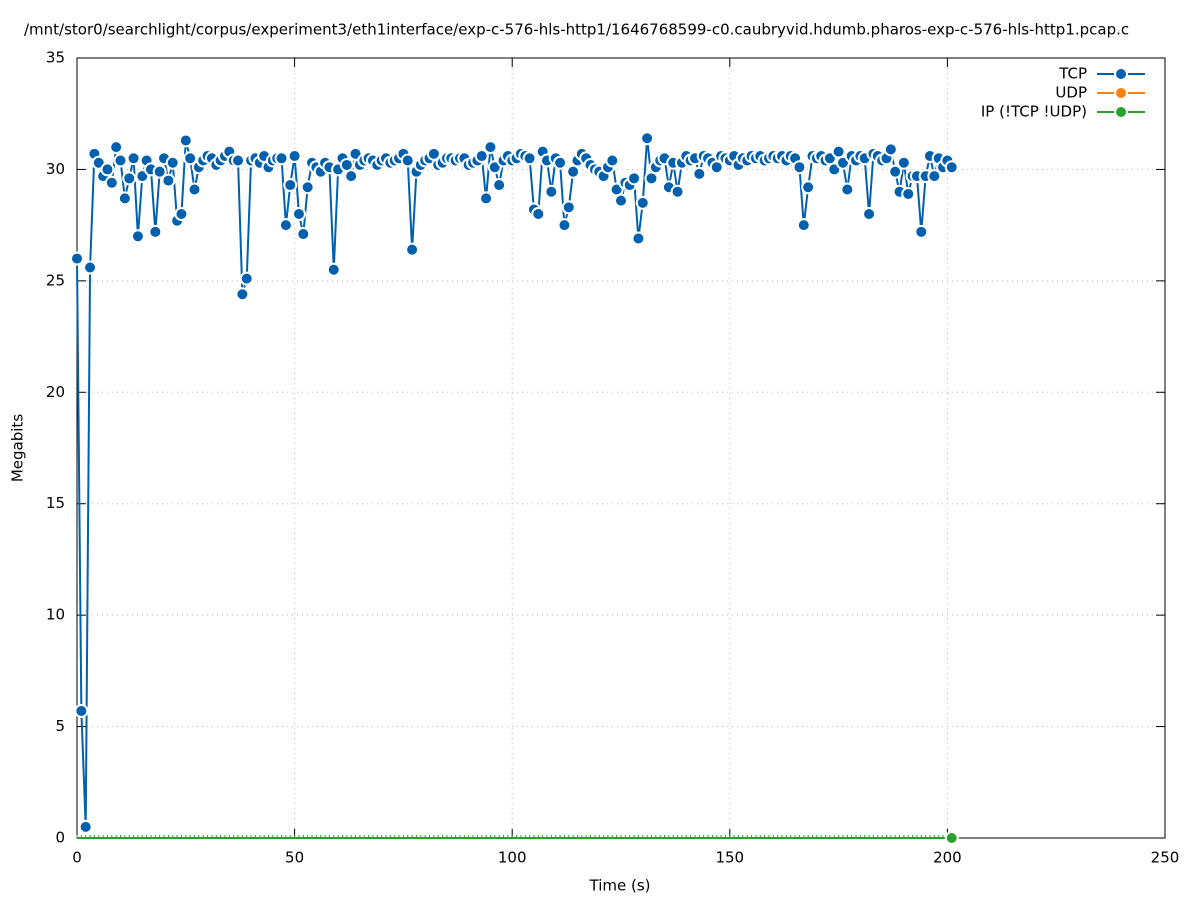  Describe the element at coordinates (77, 858) in the screenshot. I see `x-tick-label: 0` at that location.